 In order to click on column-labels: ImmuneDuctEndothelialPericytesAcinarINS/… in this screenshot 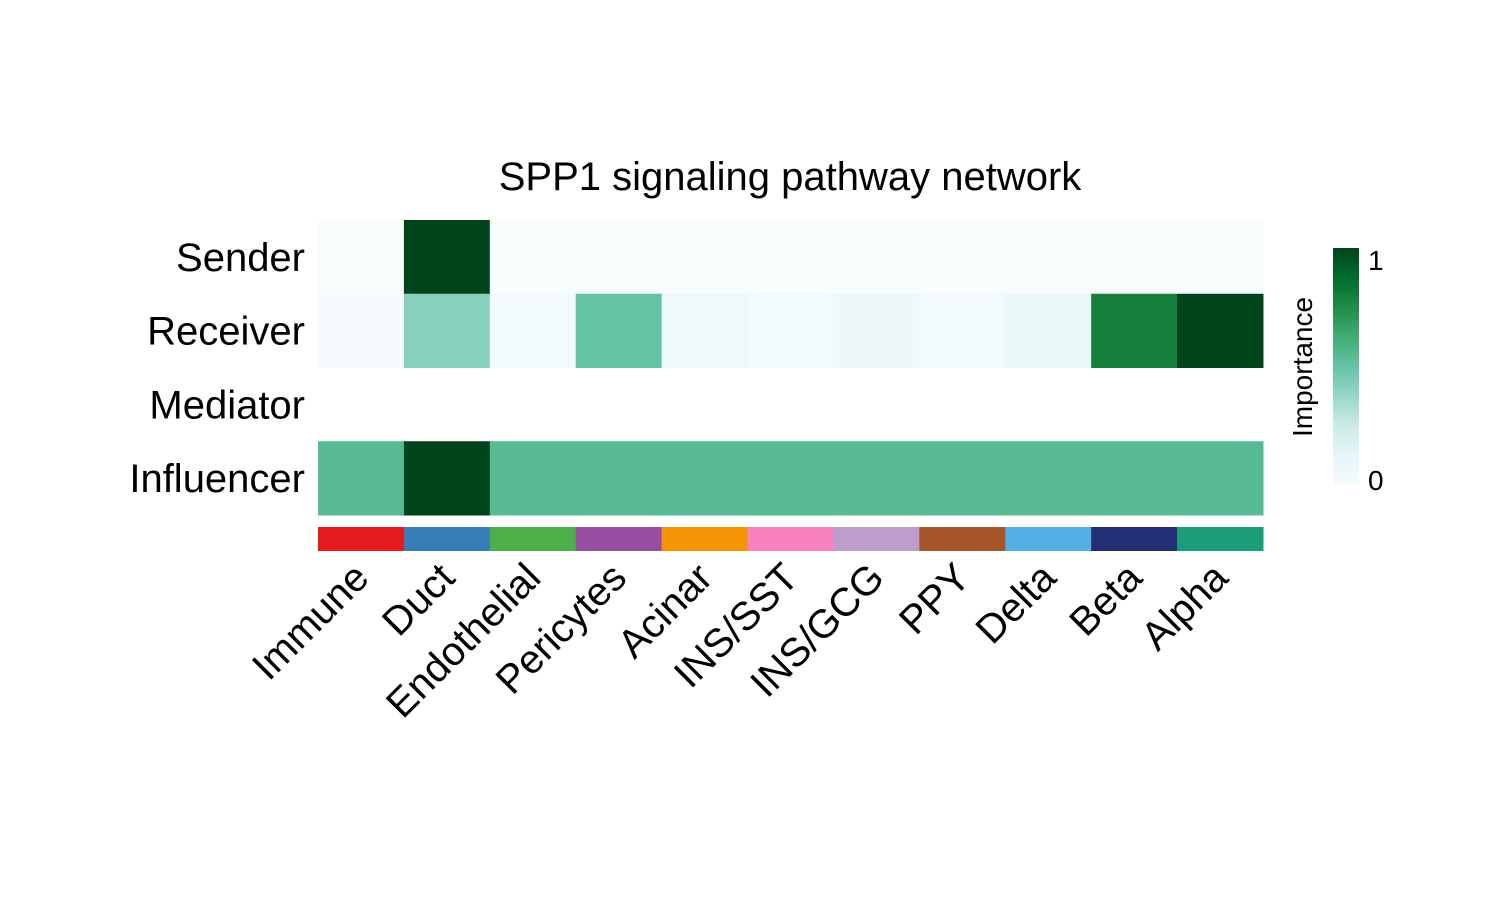, I will do `click(740, 641)`.